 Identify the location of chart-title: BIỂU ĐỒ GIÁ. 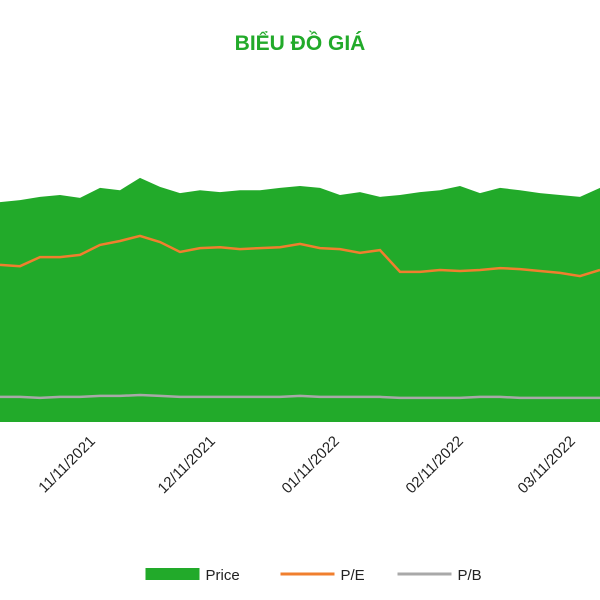
(300, 43).